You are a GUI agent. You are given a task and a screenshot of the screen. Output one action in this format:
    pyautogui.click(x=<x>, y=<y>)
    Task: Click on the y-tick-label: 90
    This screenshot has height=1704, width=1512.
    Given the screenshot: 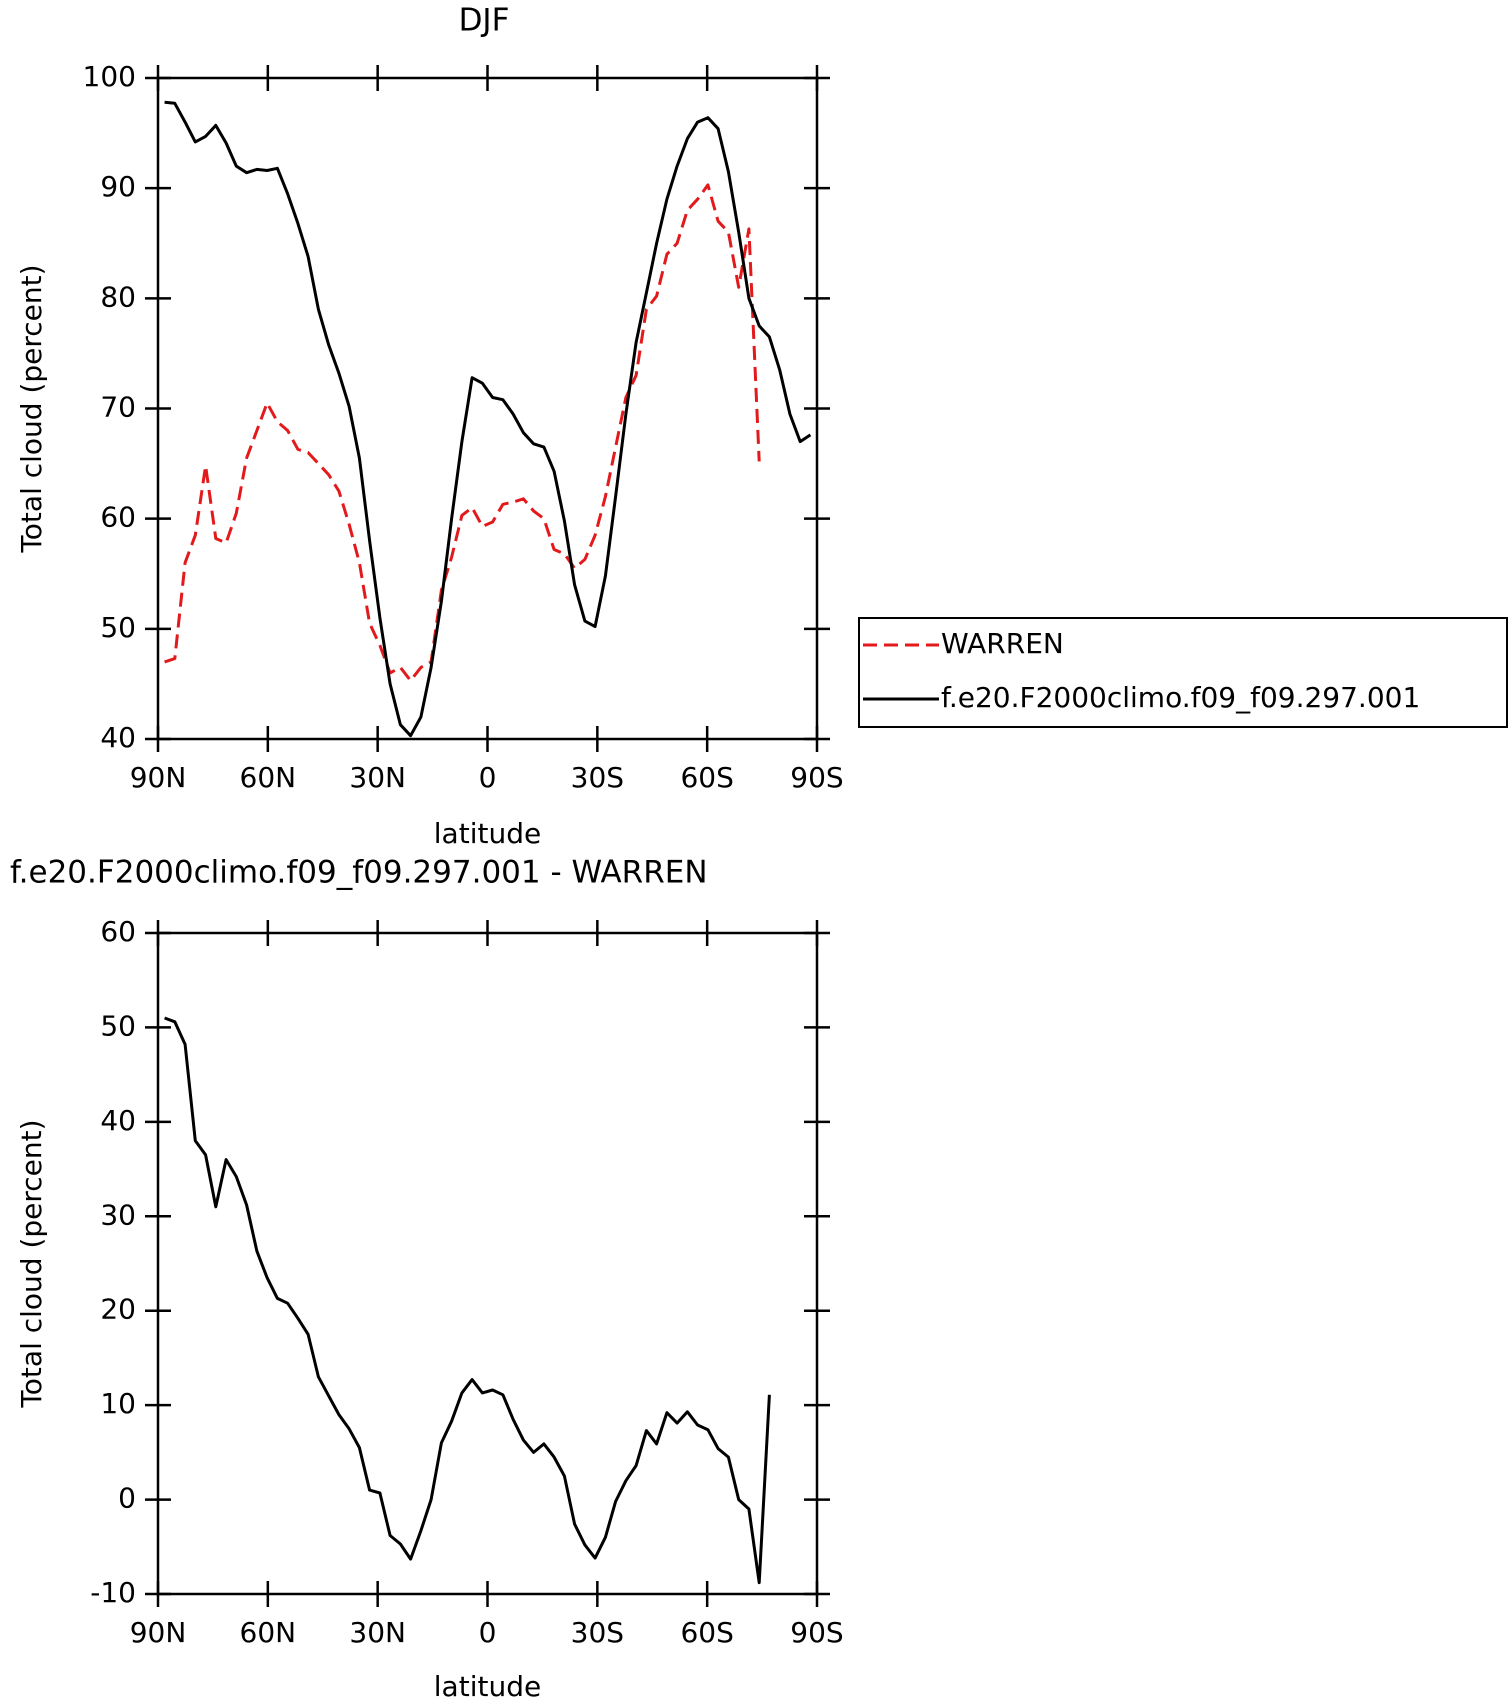 What is the action you would take?
    pyautogui.click(x=118, y=186)
    